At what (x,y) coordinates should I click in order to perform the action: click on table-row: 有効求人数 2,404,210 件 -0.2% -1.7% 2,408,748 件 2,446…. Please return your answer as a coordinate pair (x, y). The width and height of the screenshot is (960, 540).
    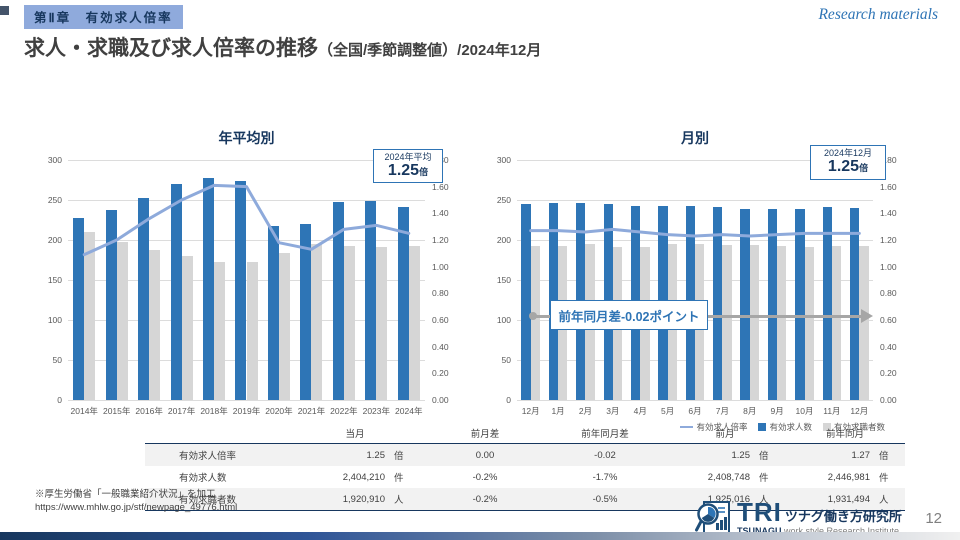
    Looking at the image, I should click on (525, 477).